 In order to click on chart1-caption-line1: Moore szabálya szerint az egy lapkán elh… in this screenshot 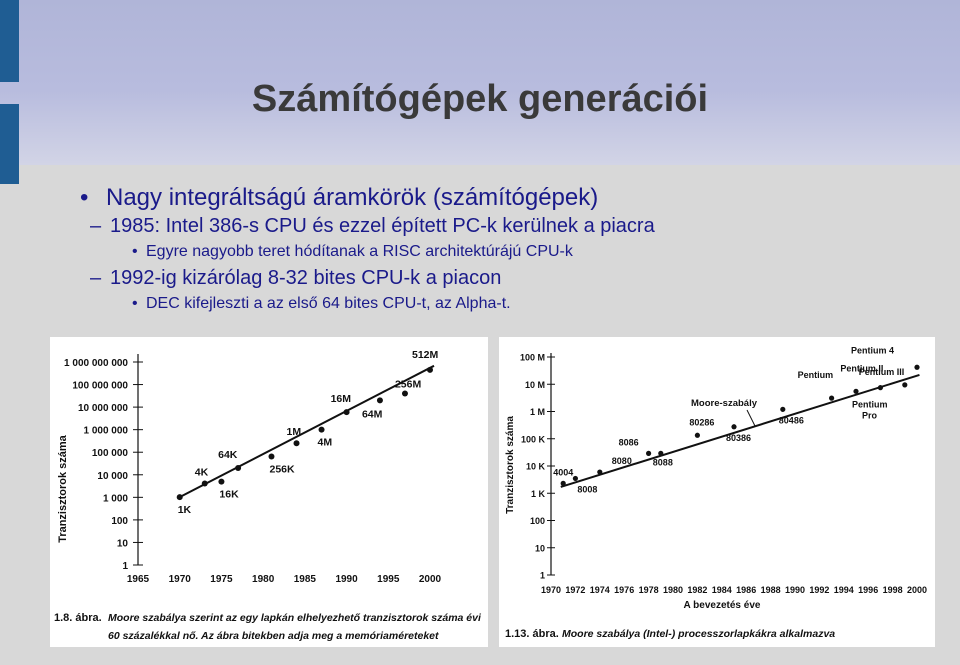, I will do `click(295, 618)`.